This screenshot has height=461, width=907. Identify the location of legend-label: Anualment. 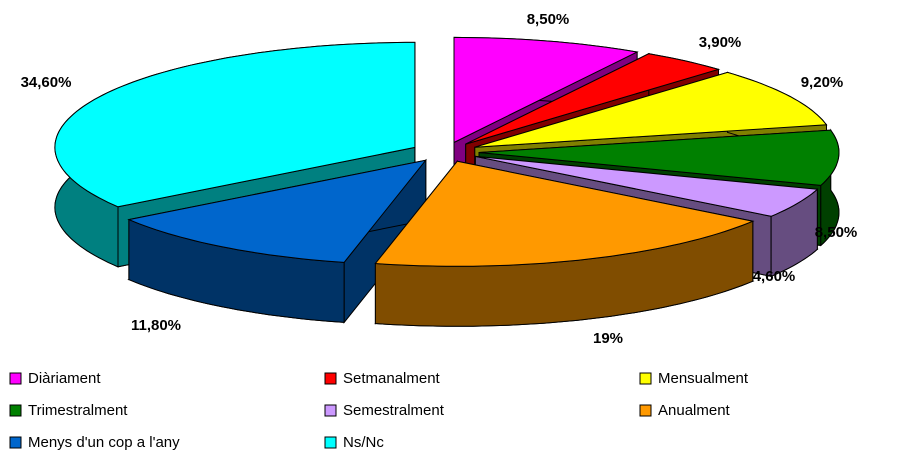
(694, 410).